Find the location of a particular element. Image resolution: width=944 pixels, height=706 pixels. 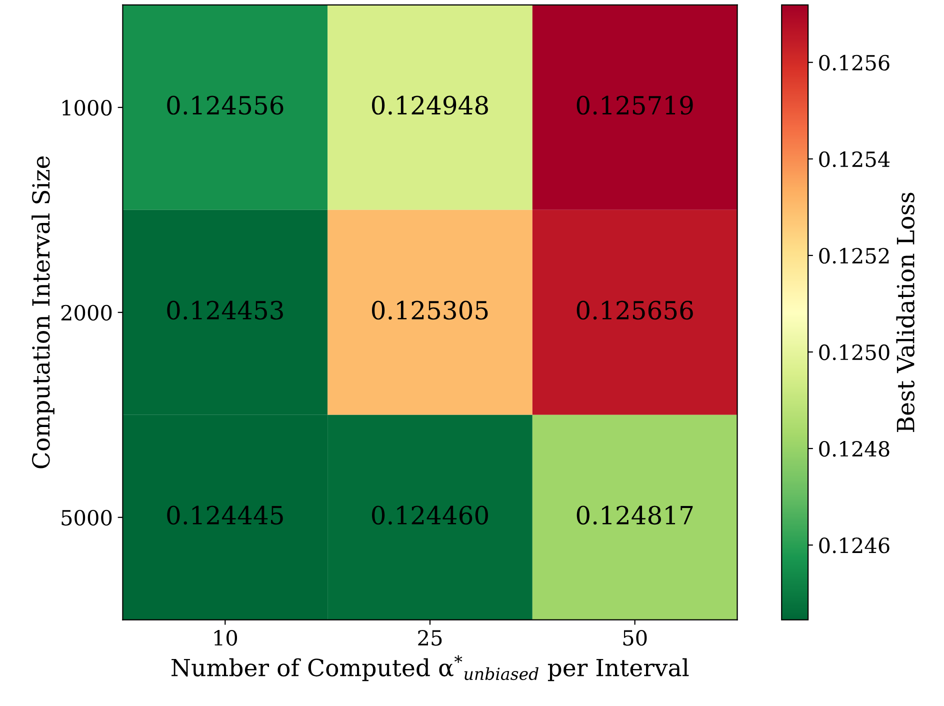

color-bar-label: 0.1254 is located at coordinates (854, 159).